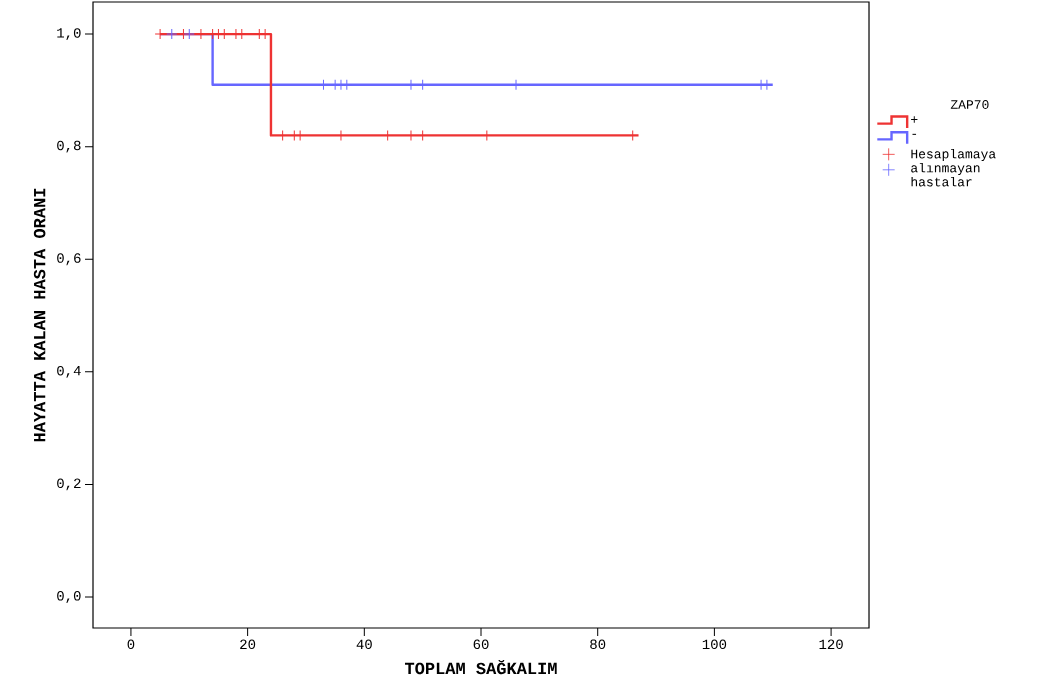 This screenshot has width=1064, height=699. Describe the element at coordinates (39, 315) in the screenshot. I see `y-axis-title: HAYATTA KALAN HASTA ORANI` at that location.